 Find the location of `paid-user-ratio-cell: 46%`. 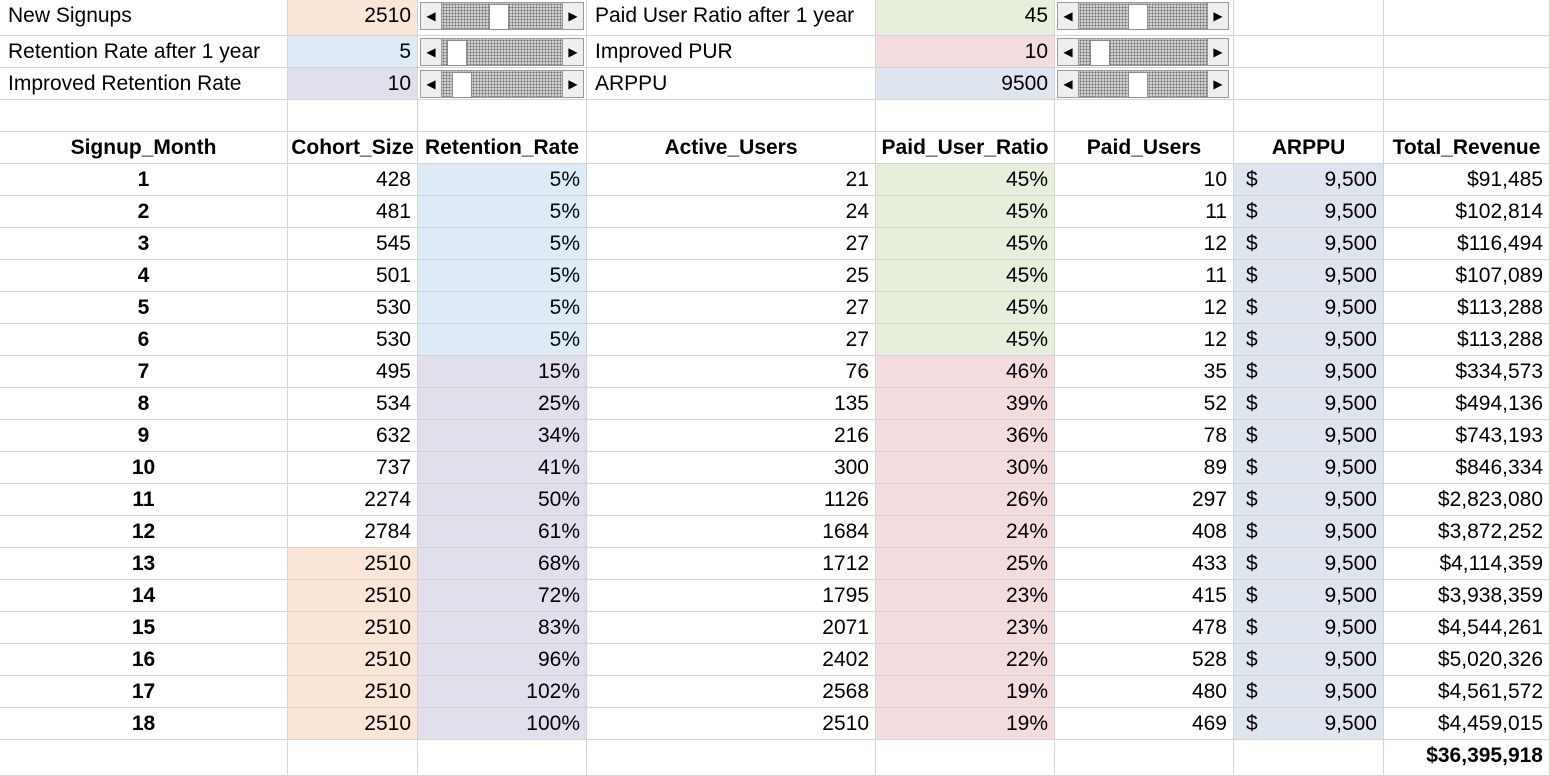

paid-user-ratio-cell: 46% is located at coordinates (965, 372).